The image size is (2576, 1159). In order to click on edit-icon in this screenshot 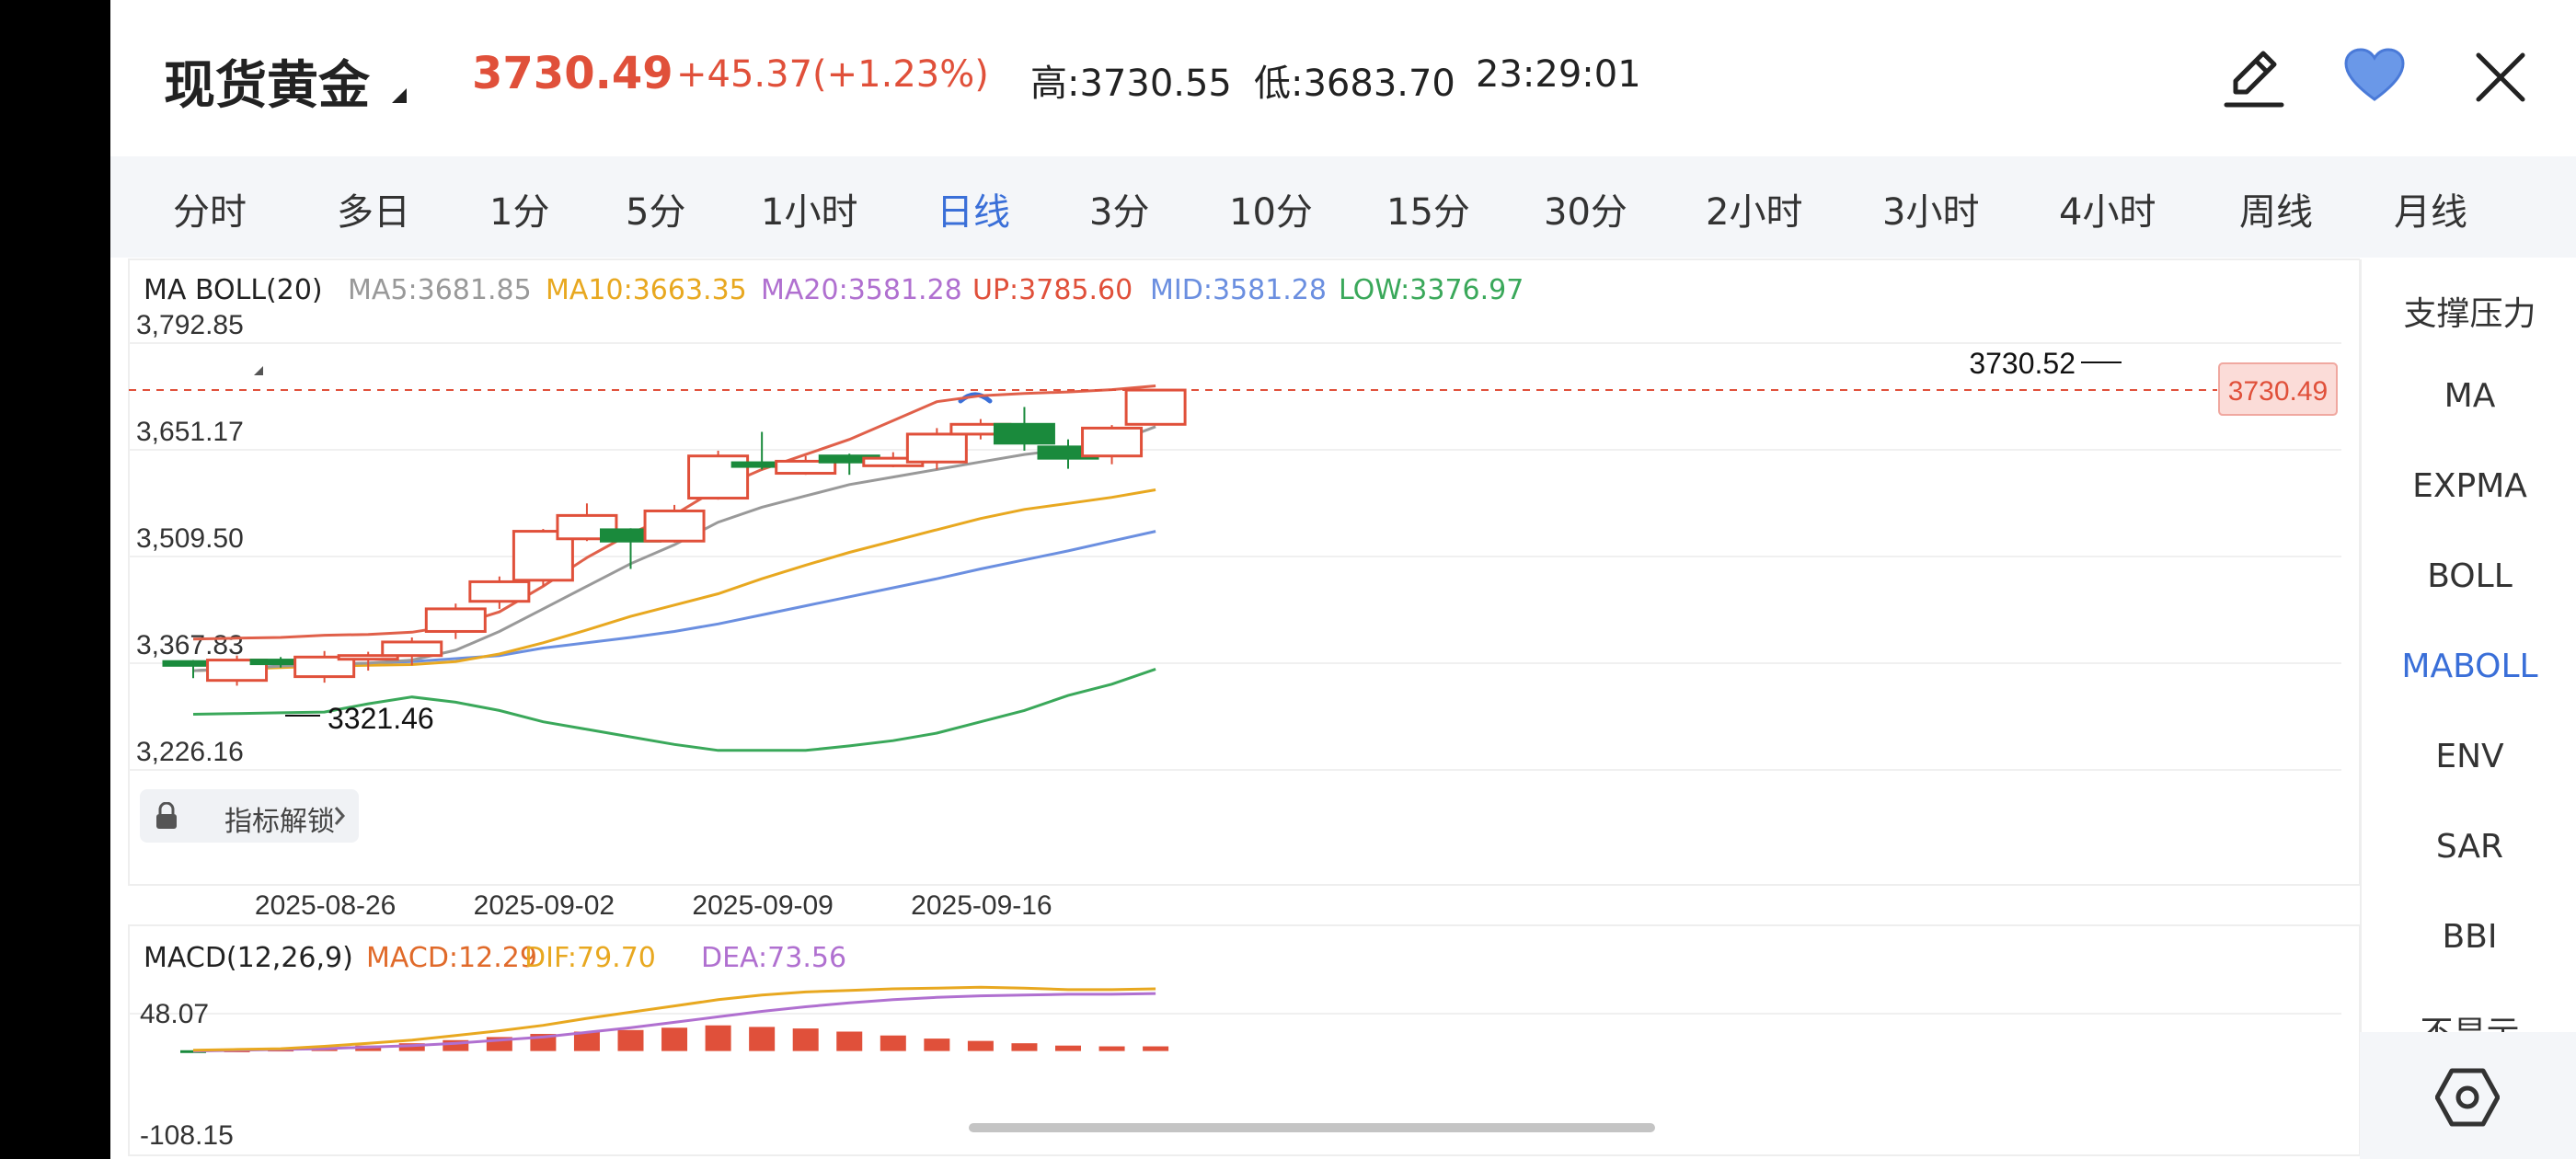, I will do `click(2255, 77)`.